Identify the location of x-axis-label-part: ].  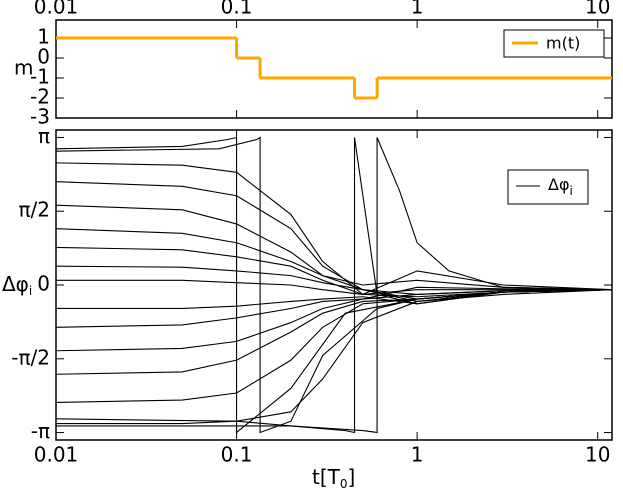
(352, 477).